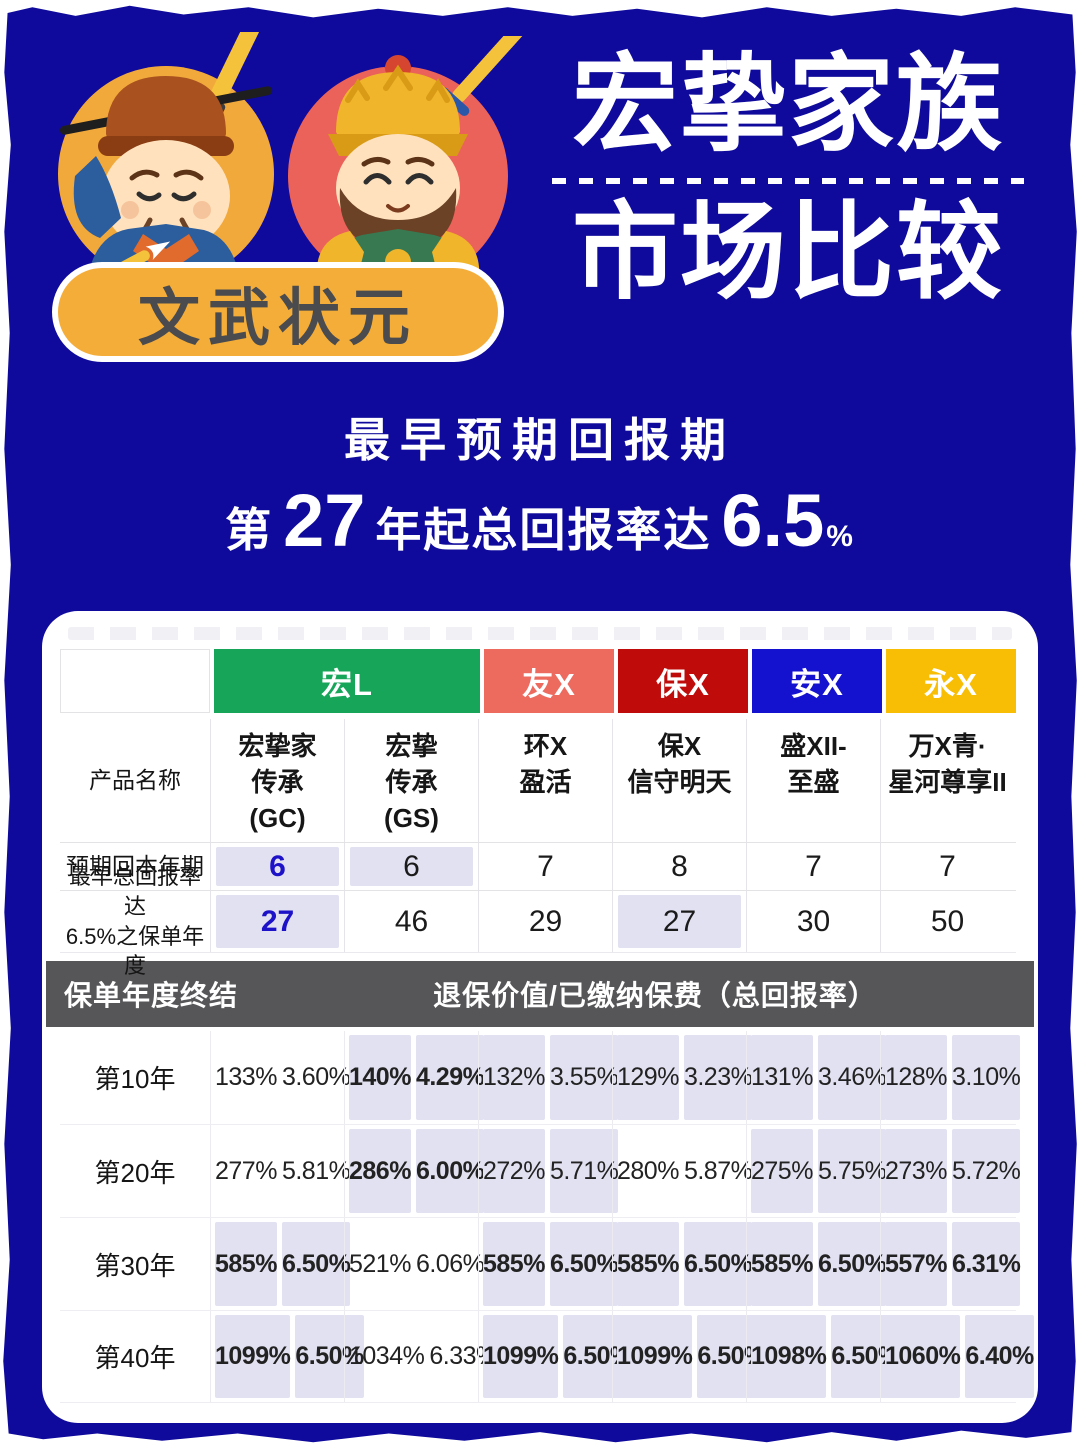 The width and height of the screenshot is (1080, 1448). What do you see at coordinates (718, 1077) in the screenshot?
I see `return-value: 3.23%` at bounding box center [718, 1077].